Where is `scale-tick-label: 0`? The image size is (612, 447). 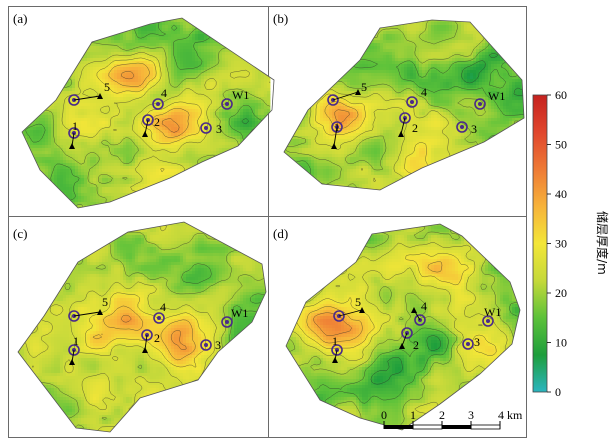 scale-tick-label: 0 is located at coordinates (384, 415).